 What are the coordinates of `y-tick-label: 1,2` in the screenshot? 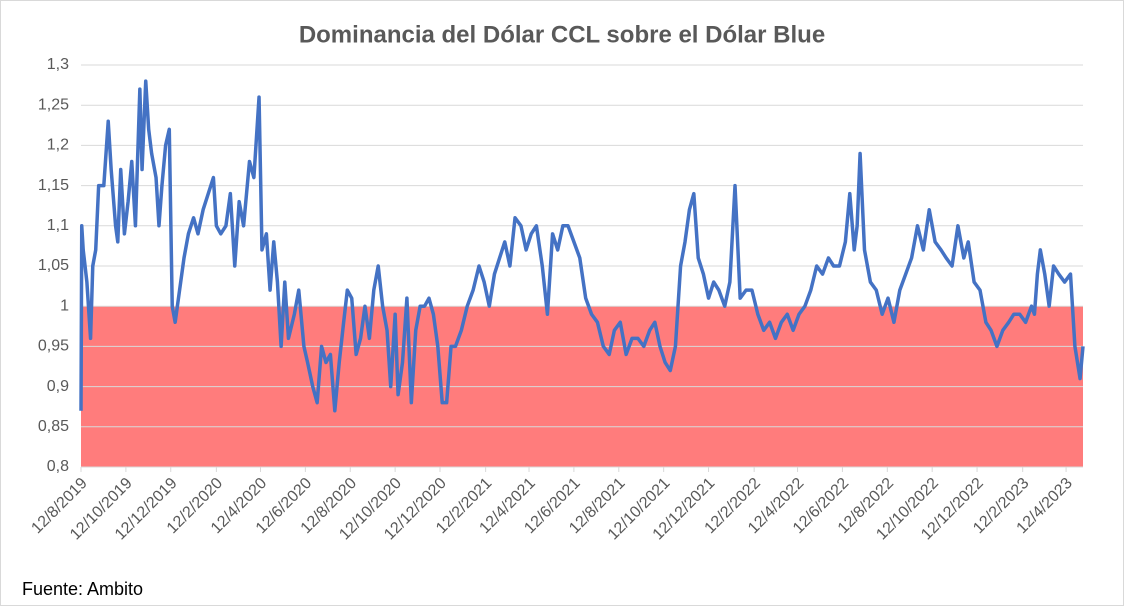 It's located at (58, 145).